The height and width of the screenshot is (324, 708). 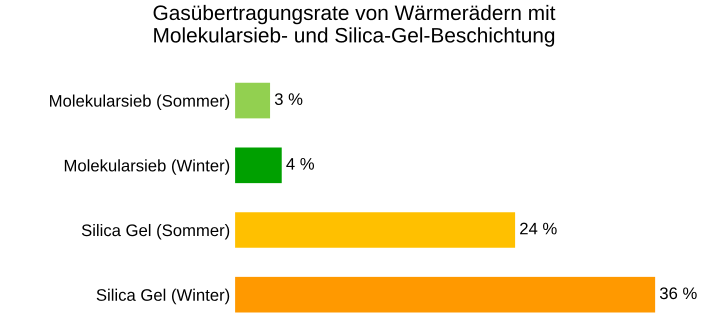 What do you see at coordinates (288, 99) in the screenshot?
I see `data-label: 3 %` at bounding box center [288, 99].